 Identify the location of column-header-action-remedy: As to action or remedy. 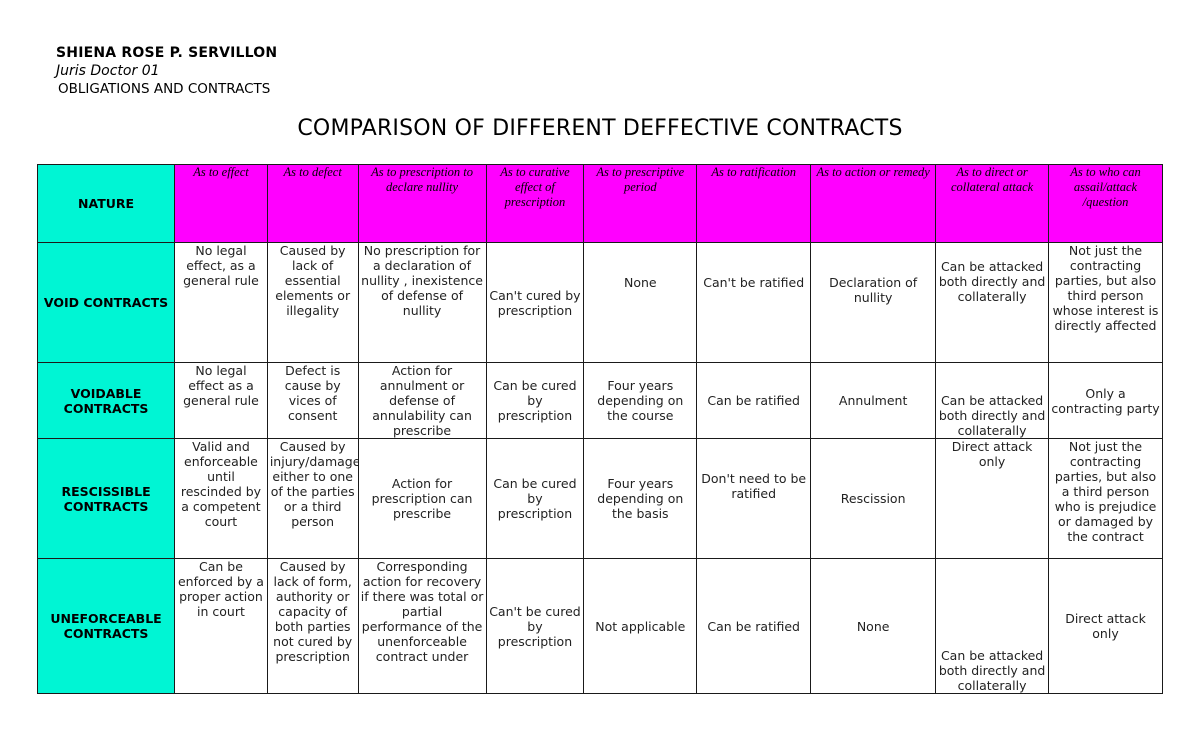
(873, 203).